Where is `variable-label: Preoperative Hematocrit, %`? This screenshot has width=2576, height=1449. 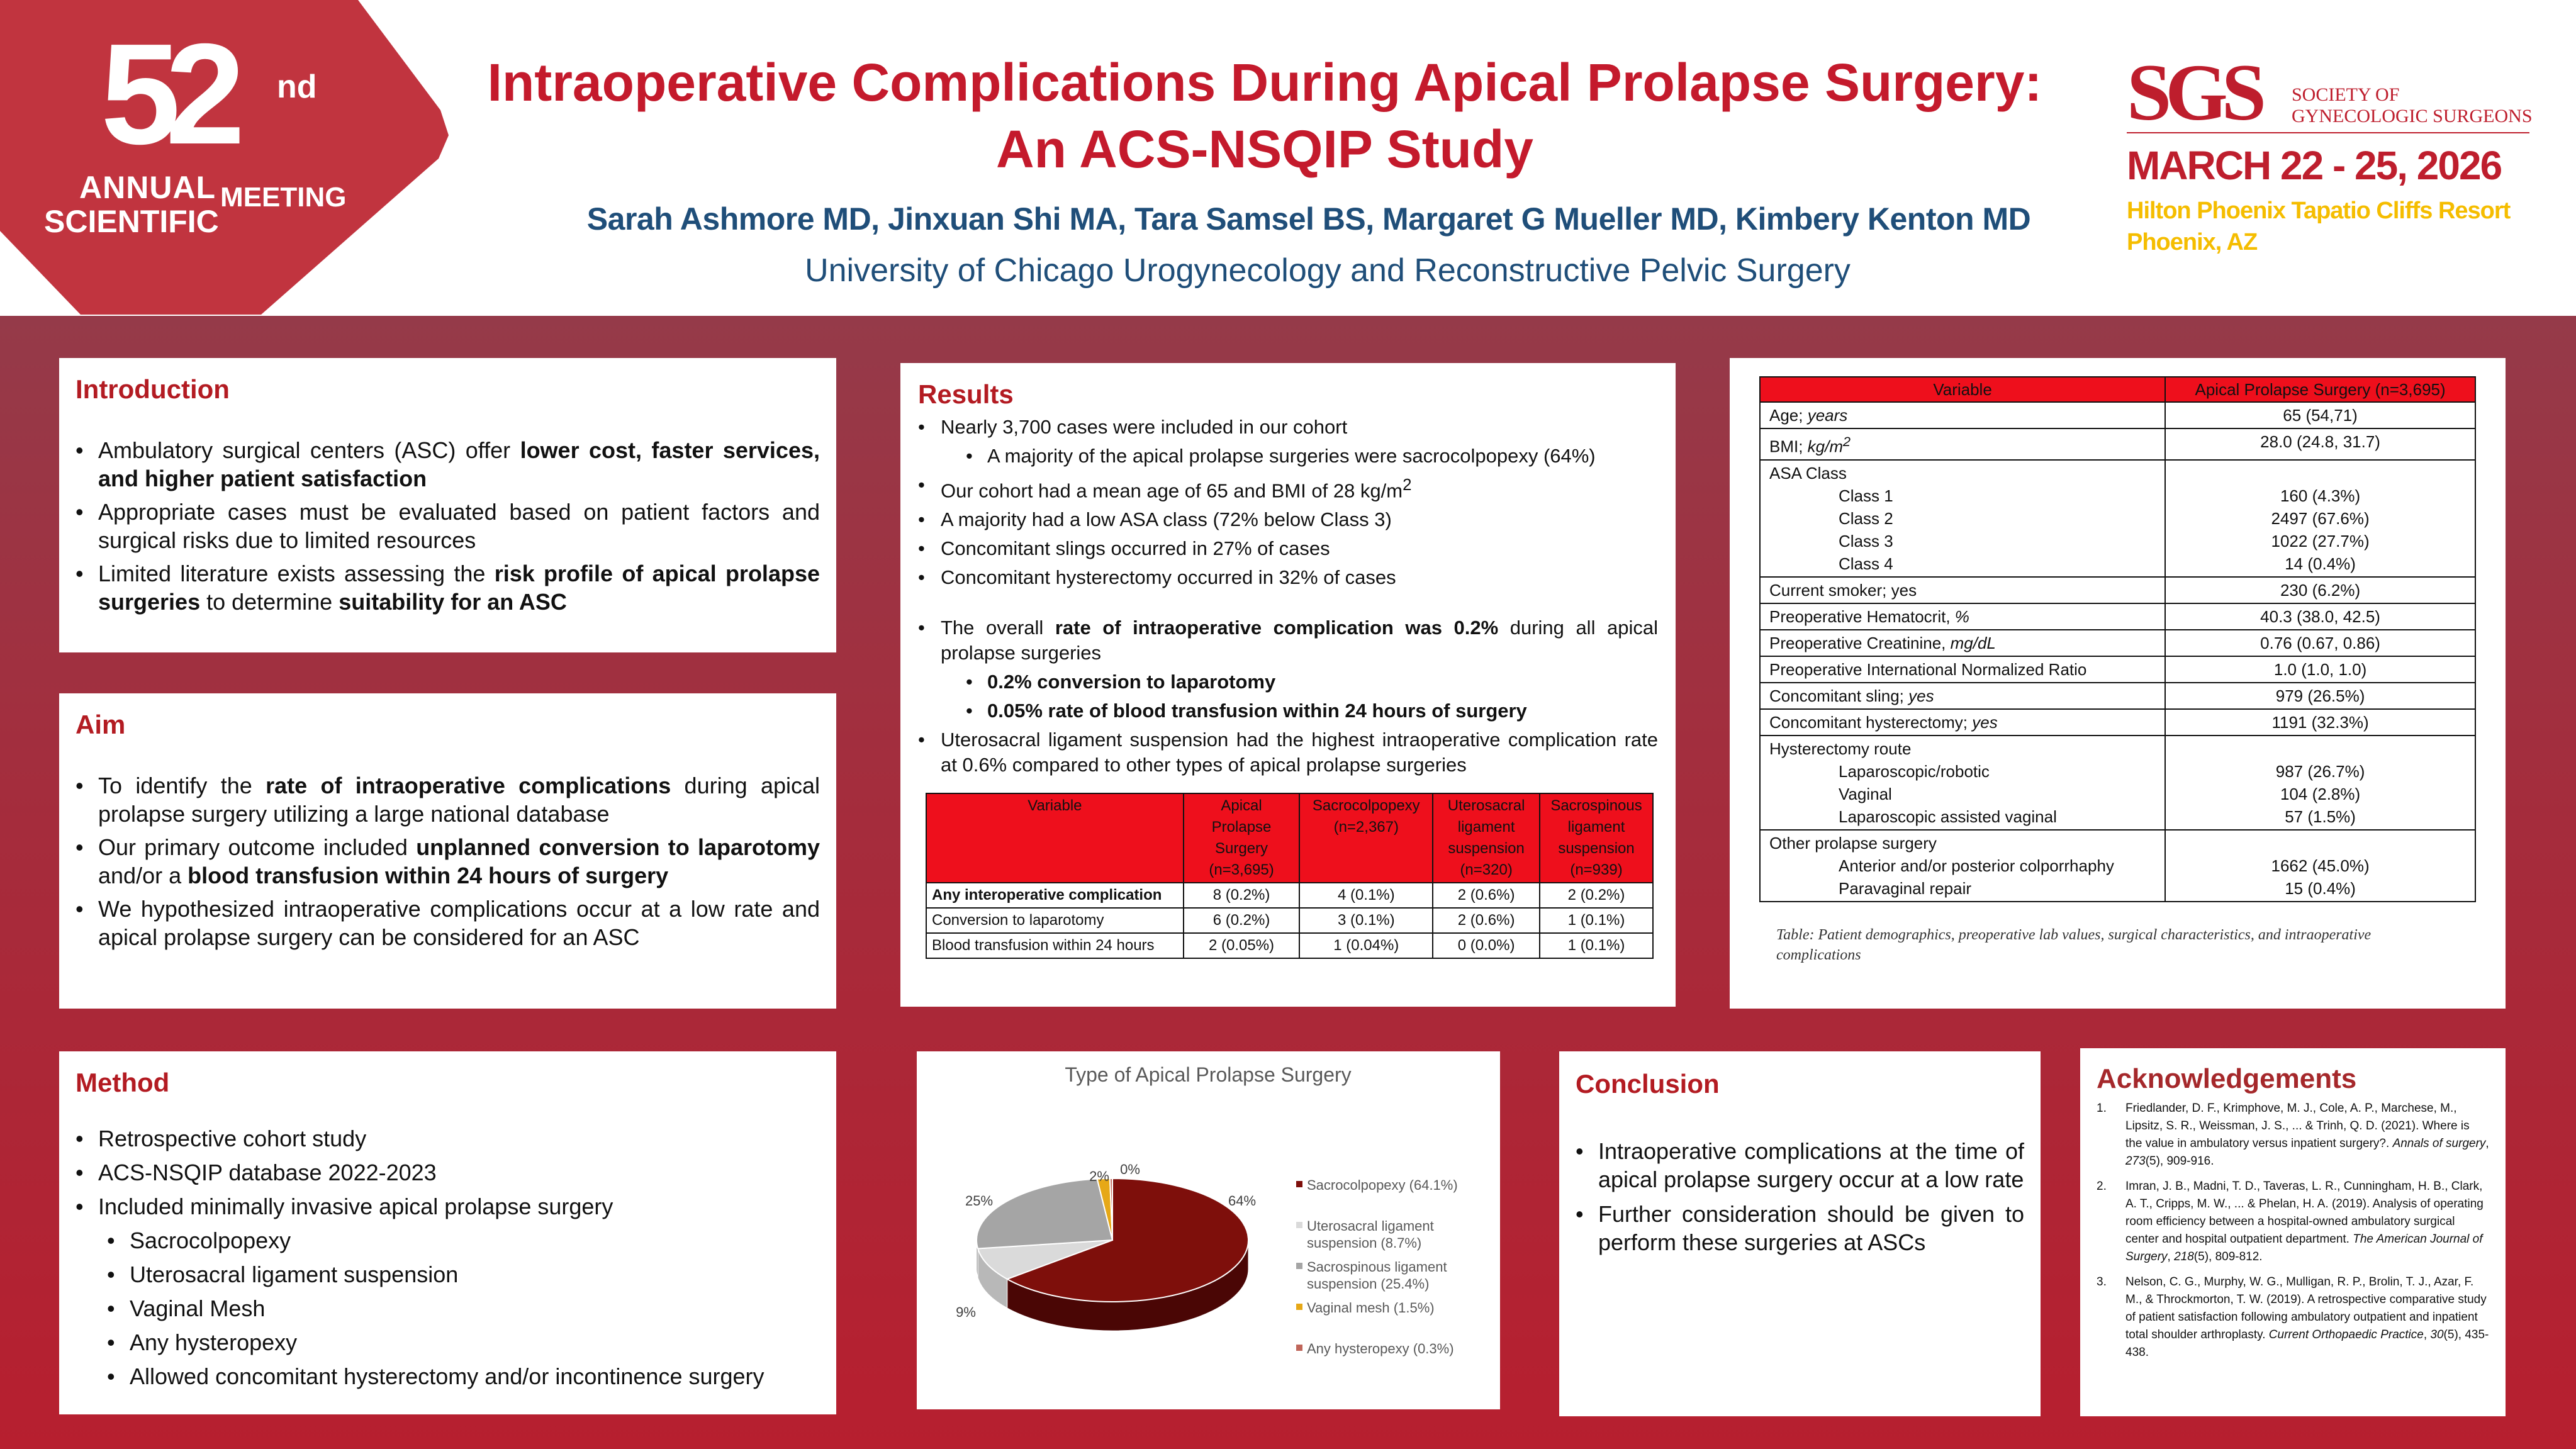
variable-label: Preoperative Hematocrit, % is located at coordinates (1962, 616).